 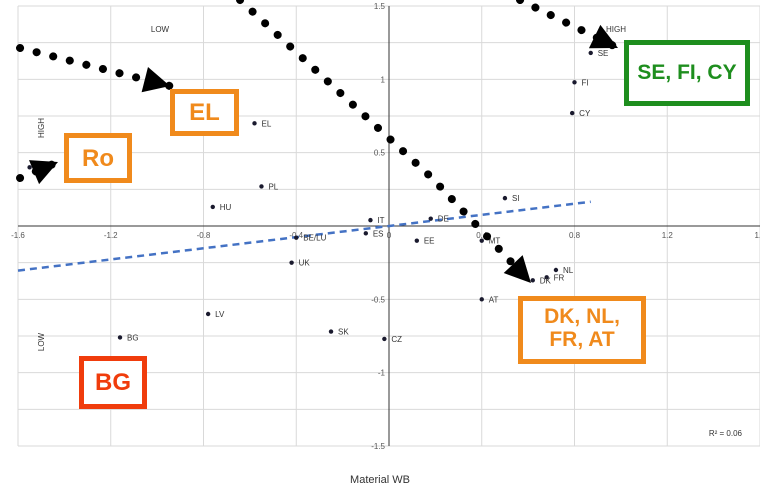 I want to click on data-point-label: NL, so click(x=568, y=270).